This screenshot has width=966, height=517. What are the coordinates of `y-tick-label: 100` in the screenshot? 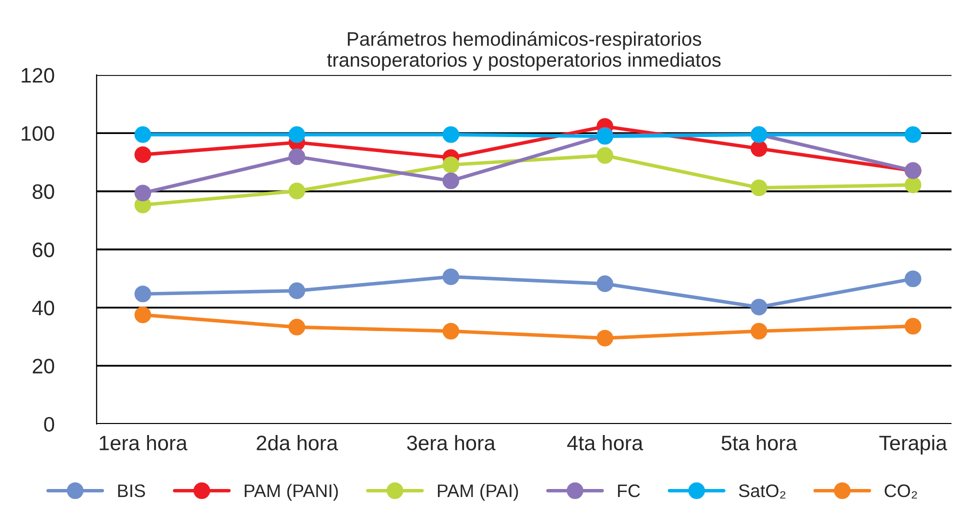 It's located at (38, 133).